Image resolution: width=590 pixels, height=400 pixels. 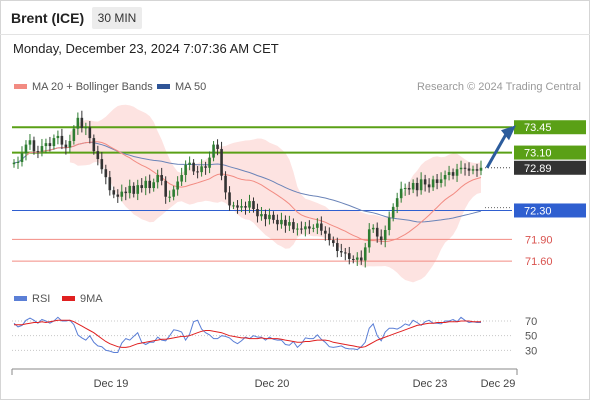 What do you see at coordinates (498, 384) in the screenshot?
I see `x-tick-label: Dec 29` at bounding box center [498, 384].